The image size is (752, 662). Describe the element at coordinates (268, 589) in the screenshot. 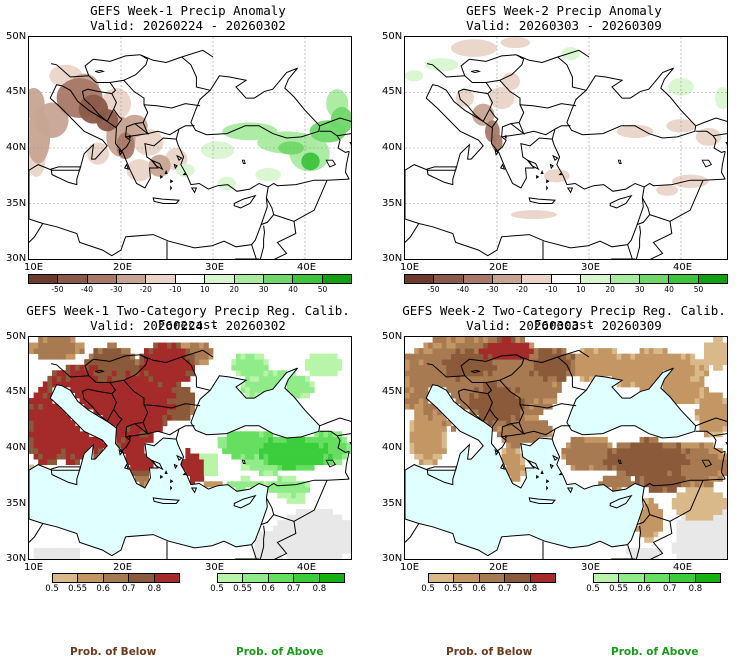

I see `colorbar-tick-label: 0.6` at that location.